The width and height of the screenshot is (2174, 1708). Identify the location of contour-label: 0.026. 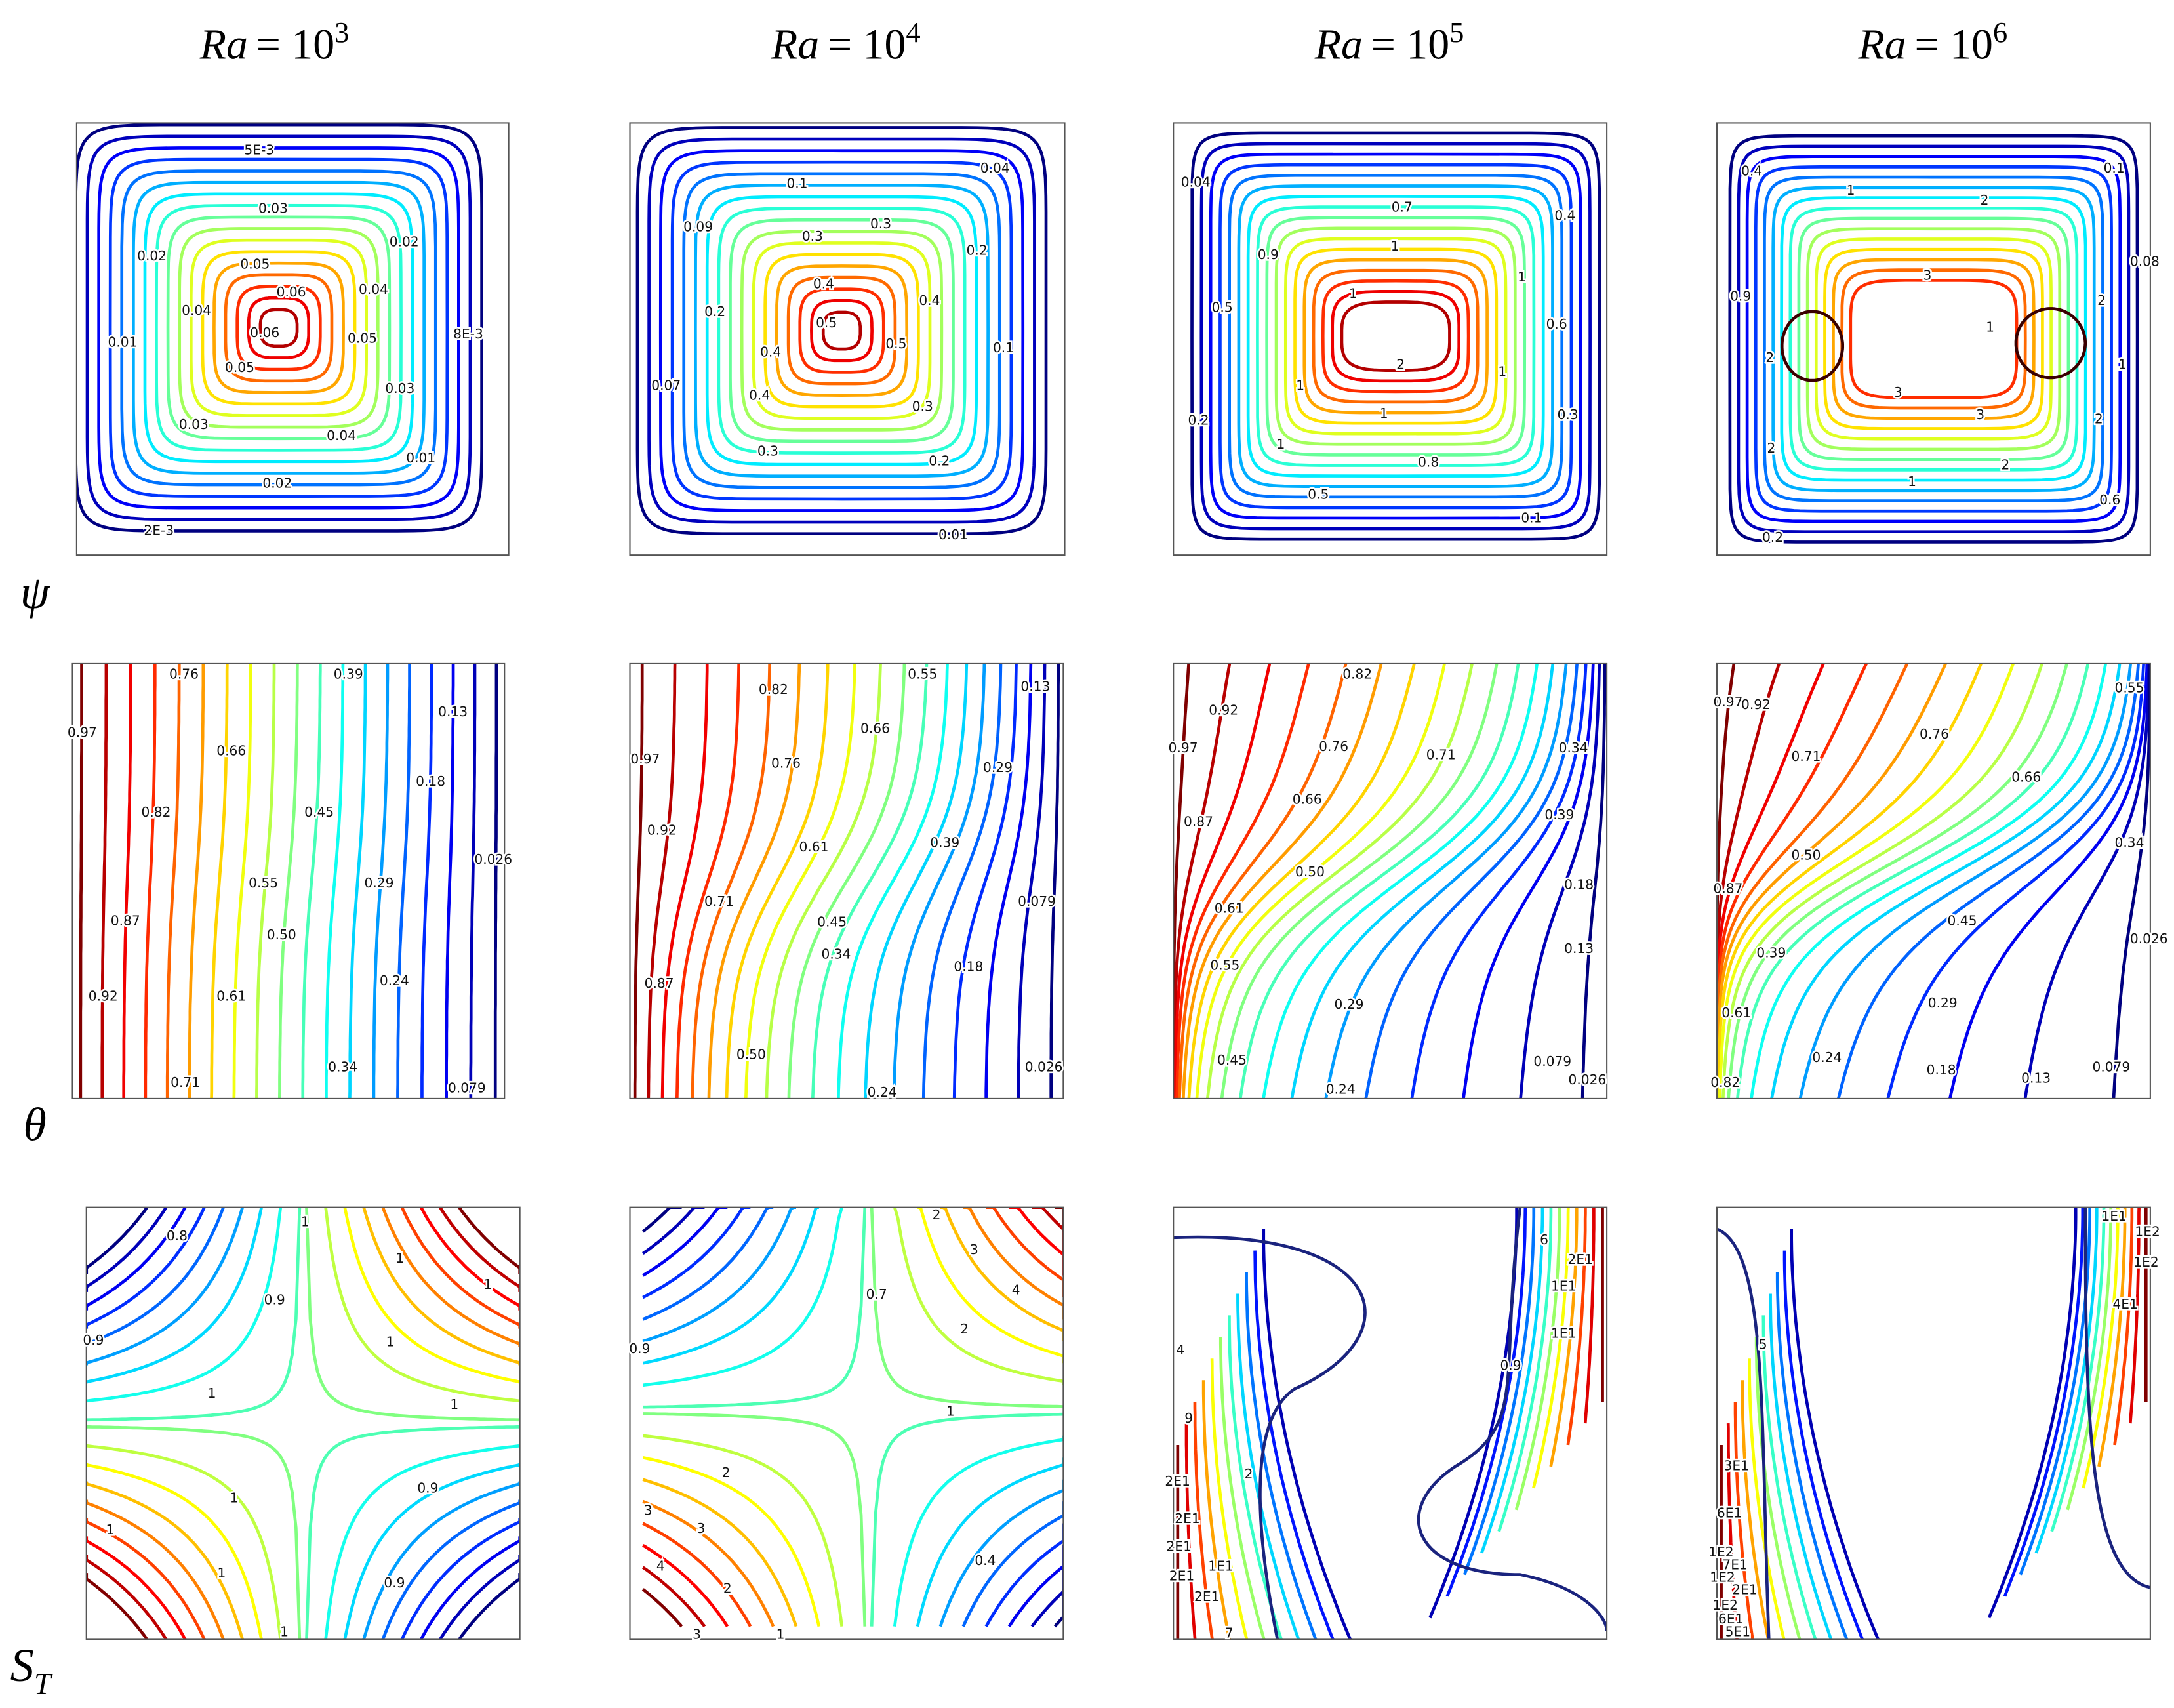
(1044, 1067).